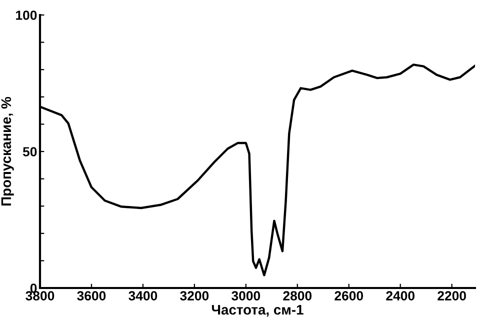 The width and height of the screenshot is (482, 333). What do you see at coordinates (26, 15) in the screenshot?
I see `y-tick-label: 100` at bounding box center [26, 15].